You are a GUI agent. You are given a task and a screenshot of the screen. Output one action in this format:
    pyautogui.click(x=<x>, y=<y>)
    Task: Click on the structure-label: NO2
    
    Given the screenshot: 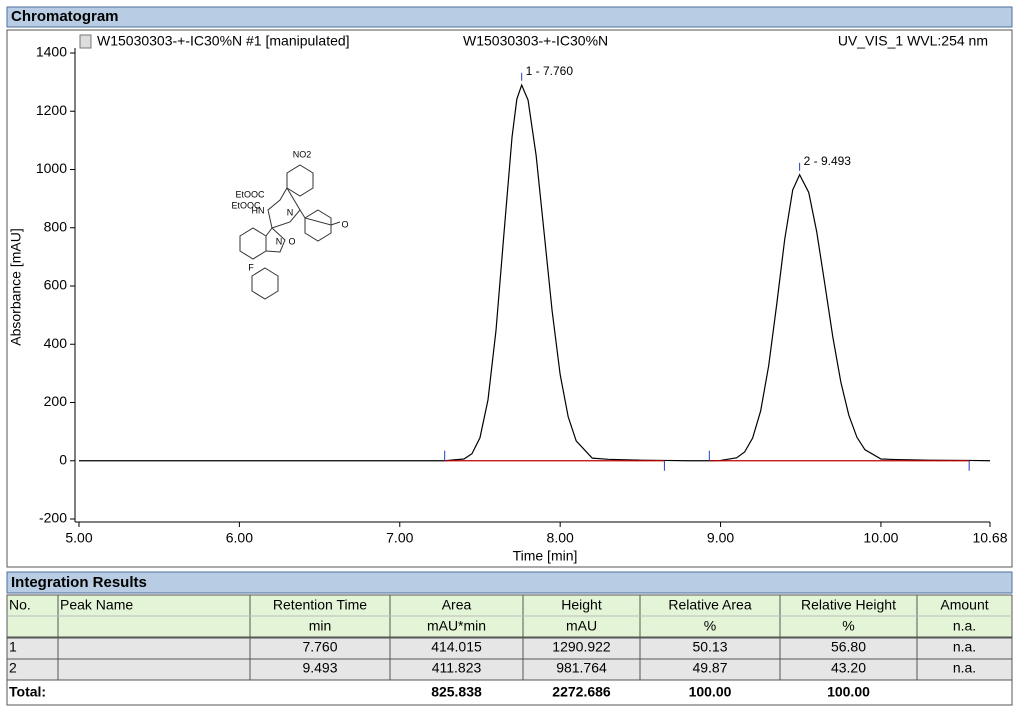 What is the action you would take?
    pyautogui.click(x=302, y=154)
    